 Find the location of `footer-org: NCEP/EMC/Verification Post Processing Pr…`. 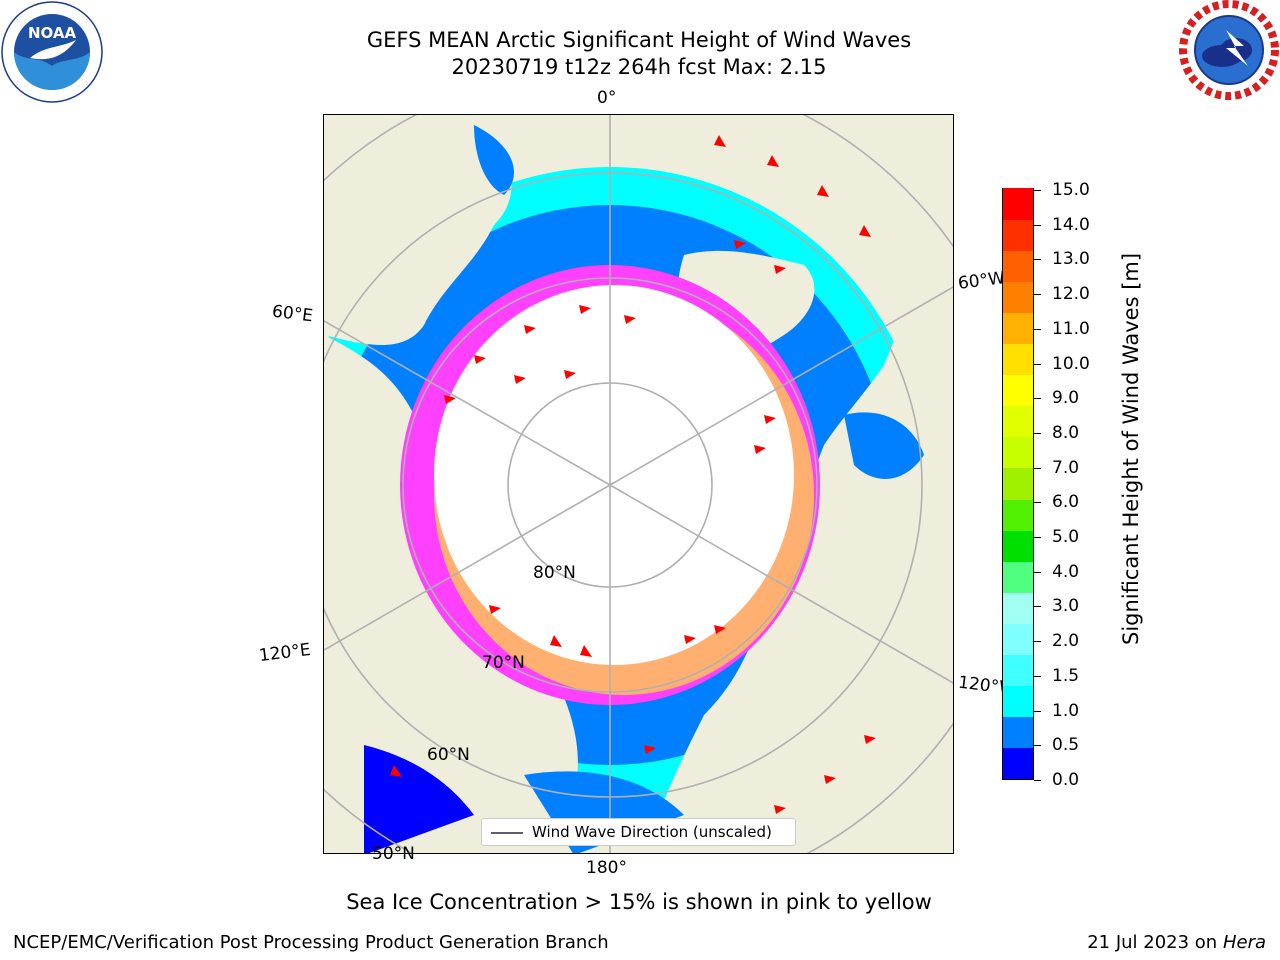

footer-org: NCEP/EMC/Verification Post Processing Pr… is located at coordinates (311, 942).